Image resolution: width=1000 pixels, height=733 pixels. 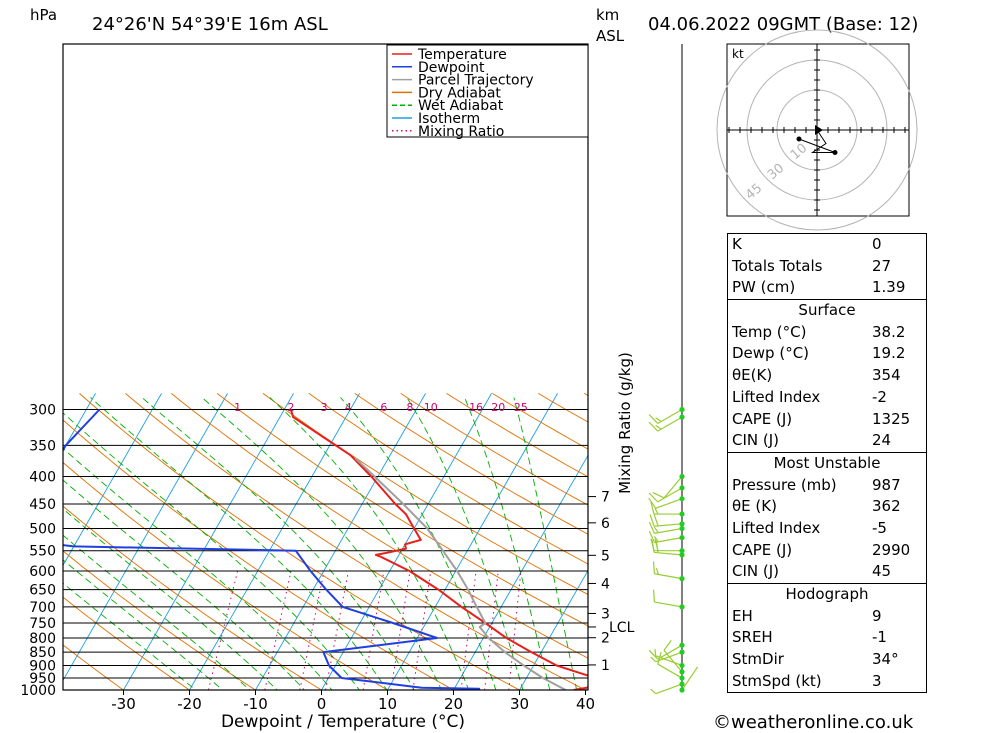 I want to click on pressure-tick-label: 1000, so click(x=38, y=691).